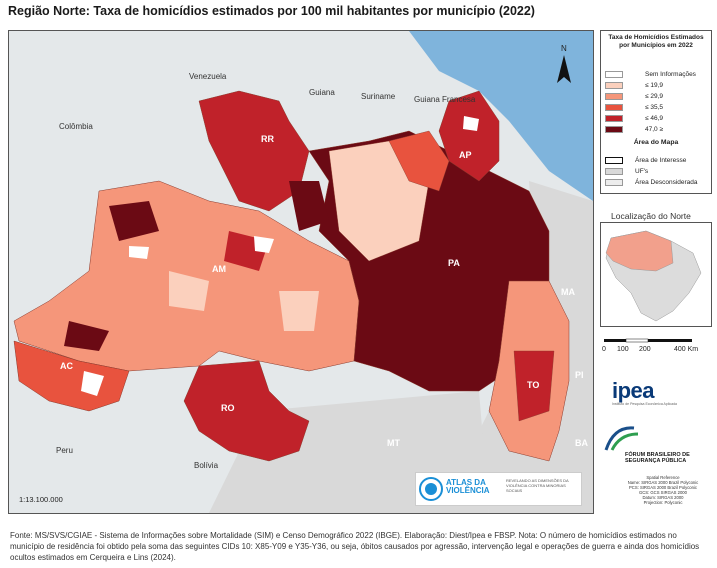 This screenshot has height=568, width=717. Describe the element at coordinates (219, 269) in the screenshot. I see `state-label-am: AM` at that location.